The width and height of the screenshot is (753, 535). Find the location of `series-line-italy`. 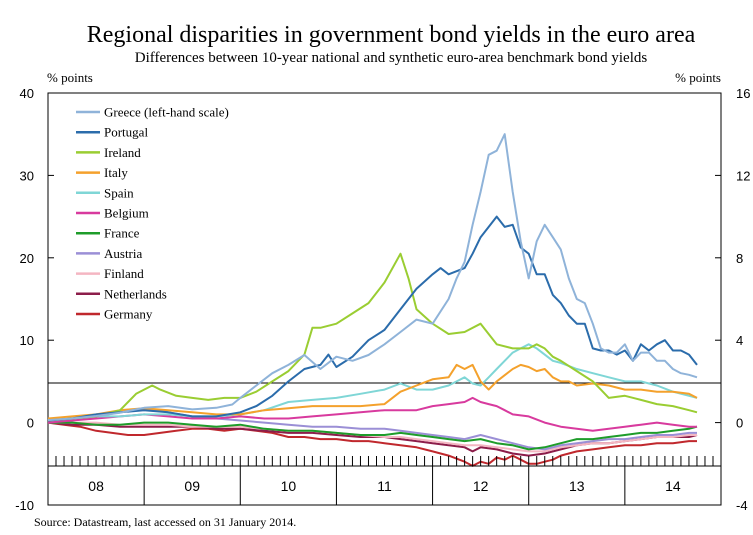

series-line-italy is located at coordinates (372, 391).